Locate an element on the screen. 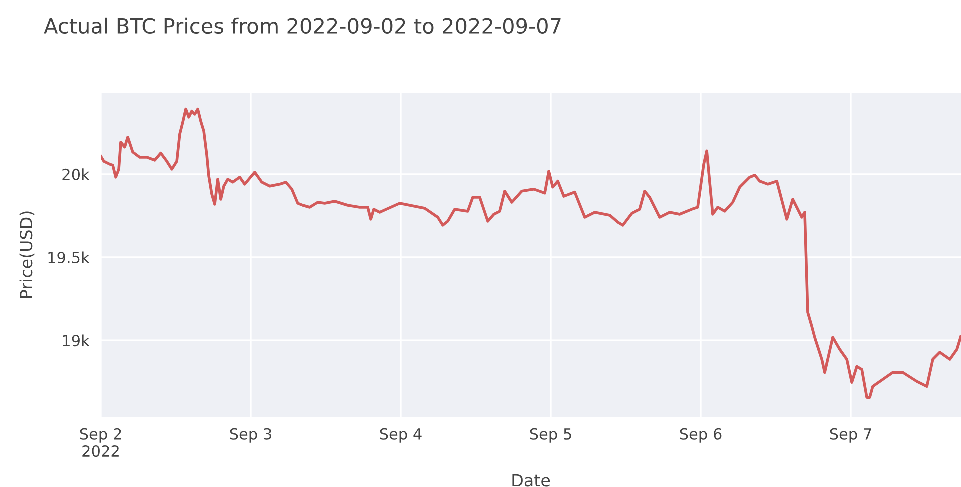 The height and width of the screenshot is (487, 961). x-tick-label: Sep 4 is located at coordinates (401, 435).